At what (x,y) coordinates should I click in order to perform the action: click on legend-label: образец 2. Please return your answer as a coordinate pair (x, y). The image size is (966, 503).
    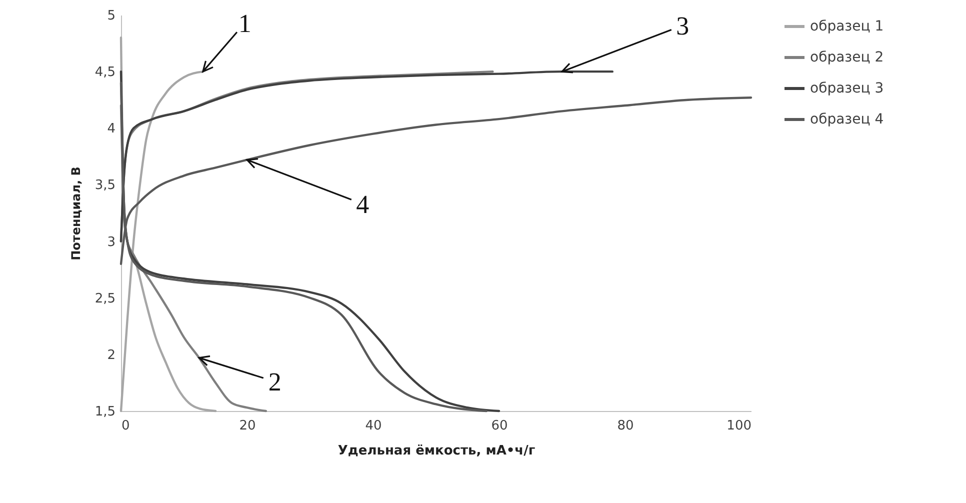
    Looking at the image, I should click on (847, 58).